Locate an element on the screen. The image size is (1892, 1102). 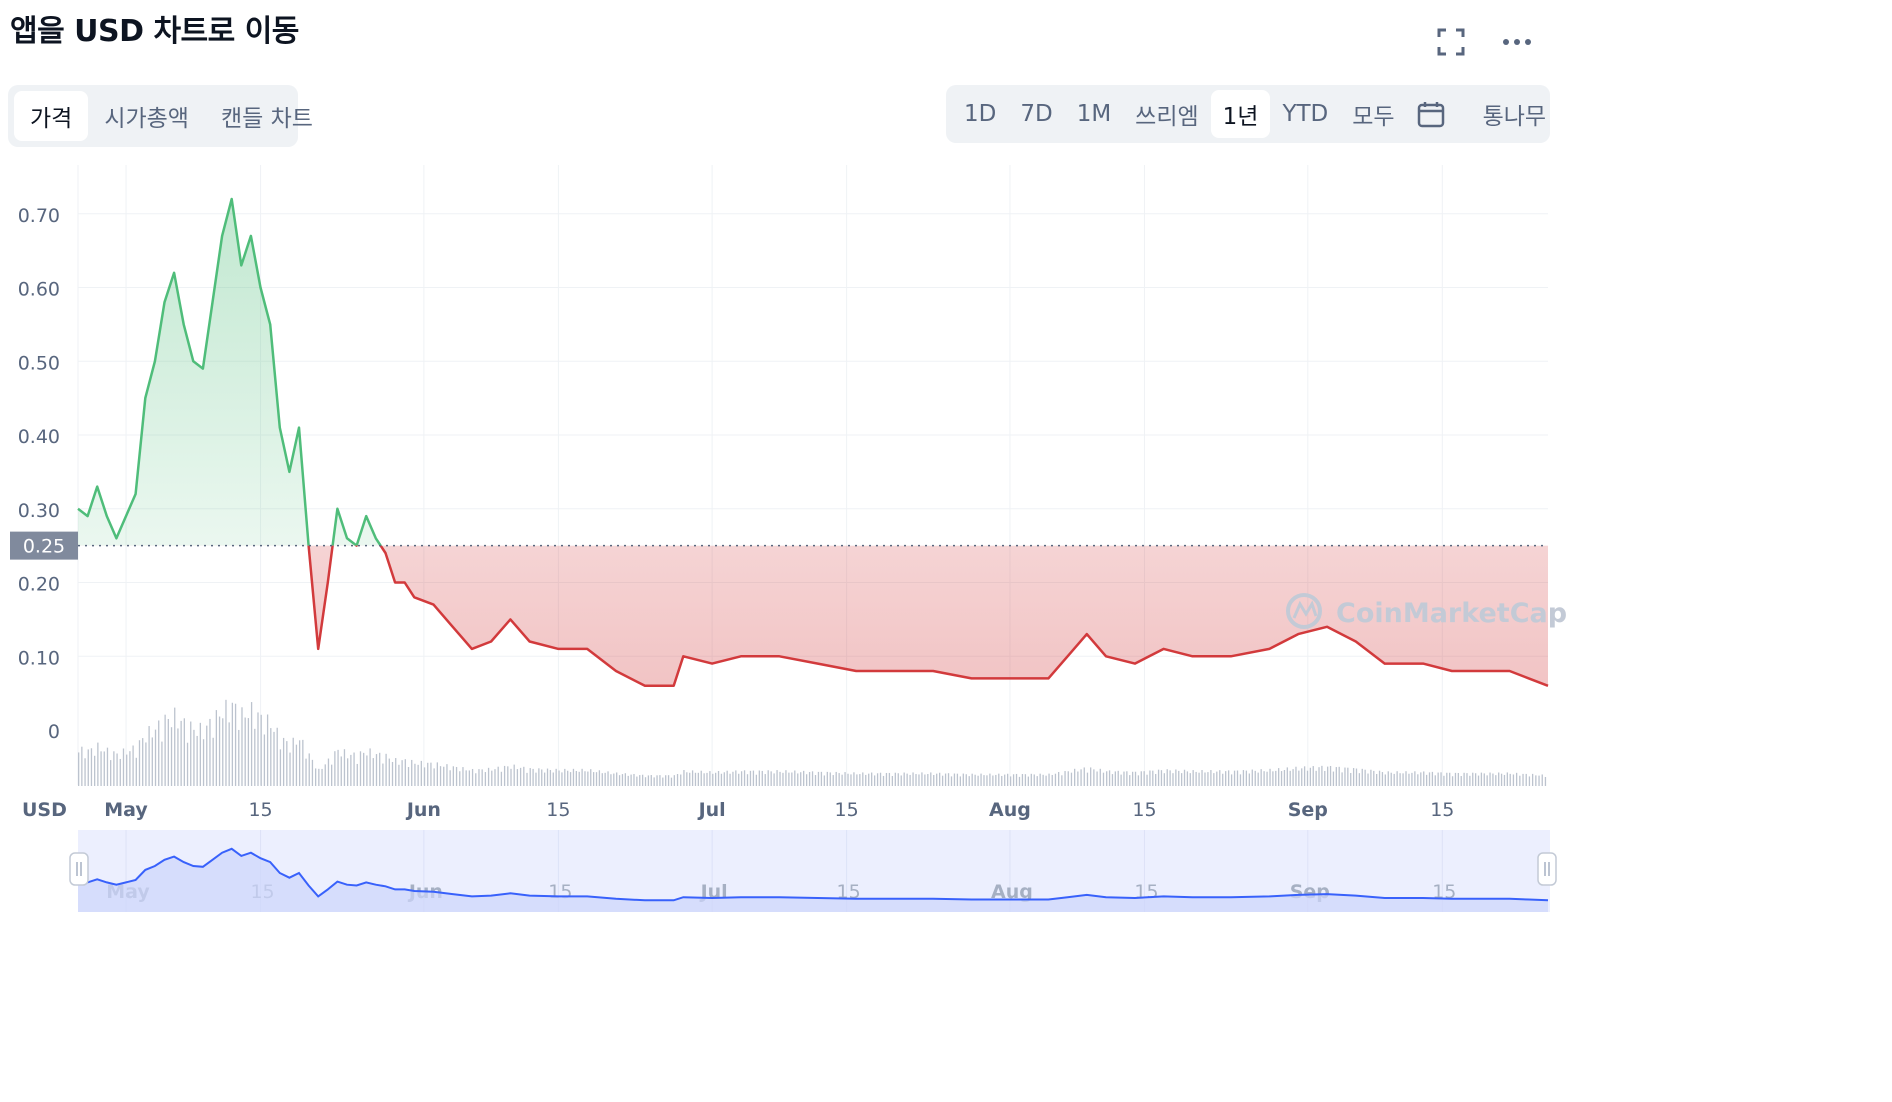
range-1m: 1M is located at coordinates (1094, 114).